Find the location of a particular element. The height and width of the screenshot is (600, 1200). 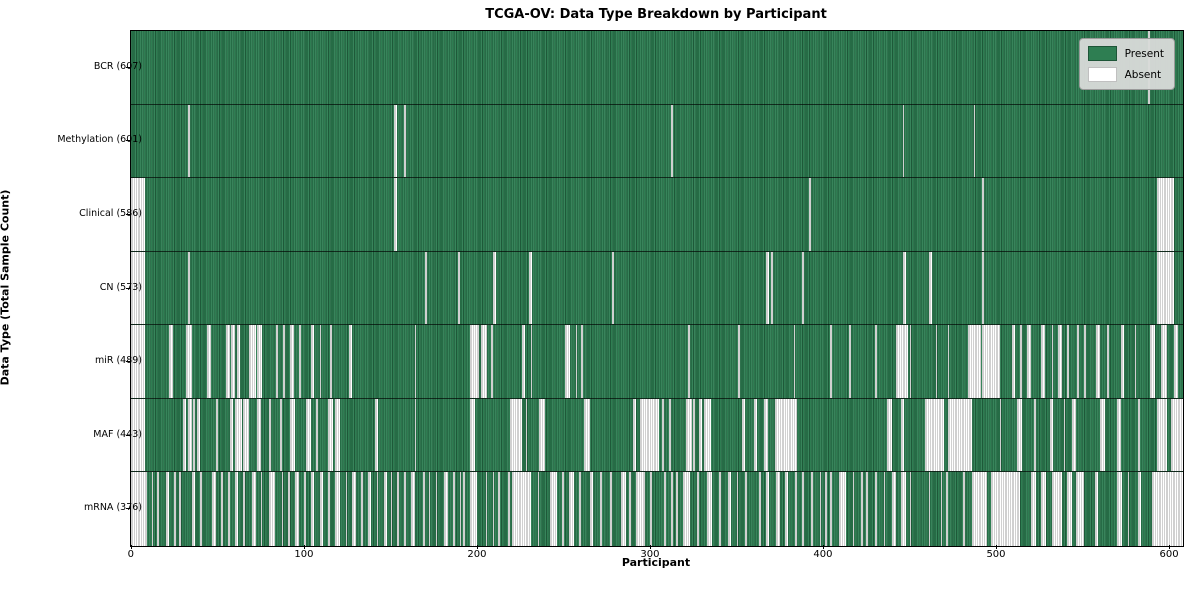

heatmap-row-BCR is located at coordinates (657, 68).